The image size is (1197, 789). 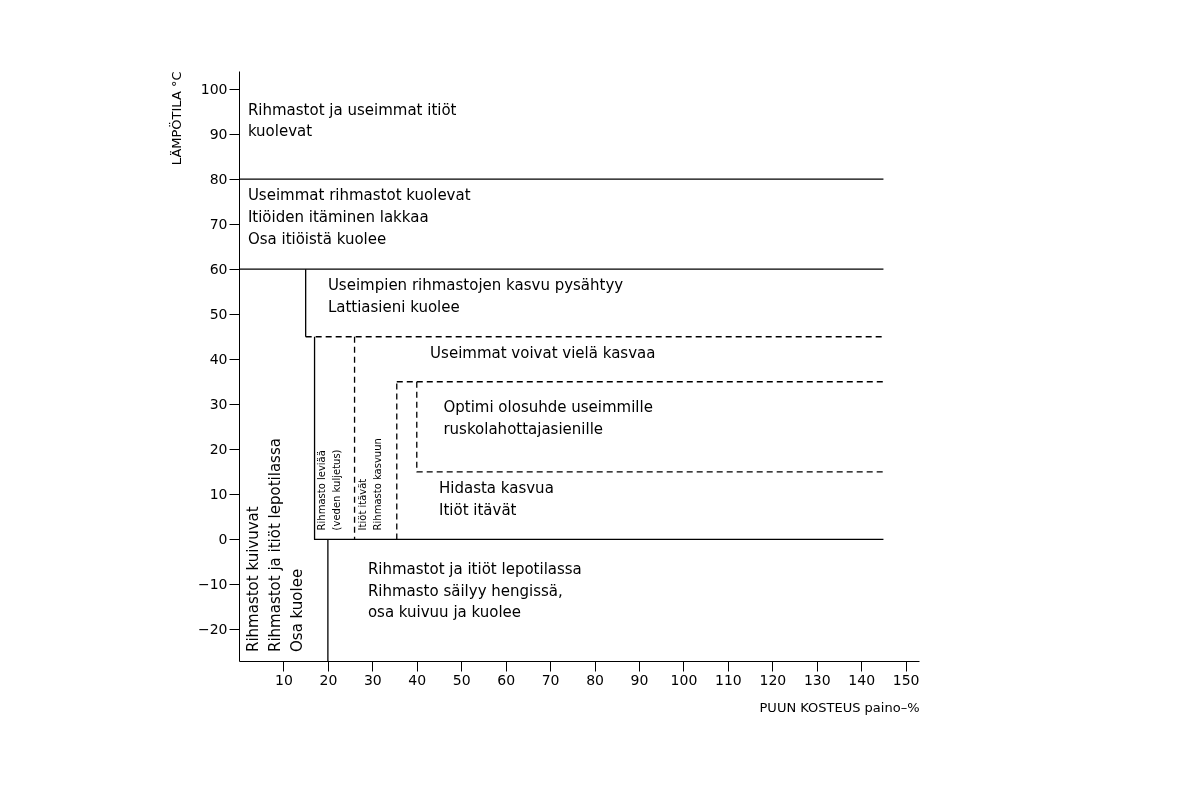 I want to click on x-tick-label: 80, so click(x=595, y=679).